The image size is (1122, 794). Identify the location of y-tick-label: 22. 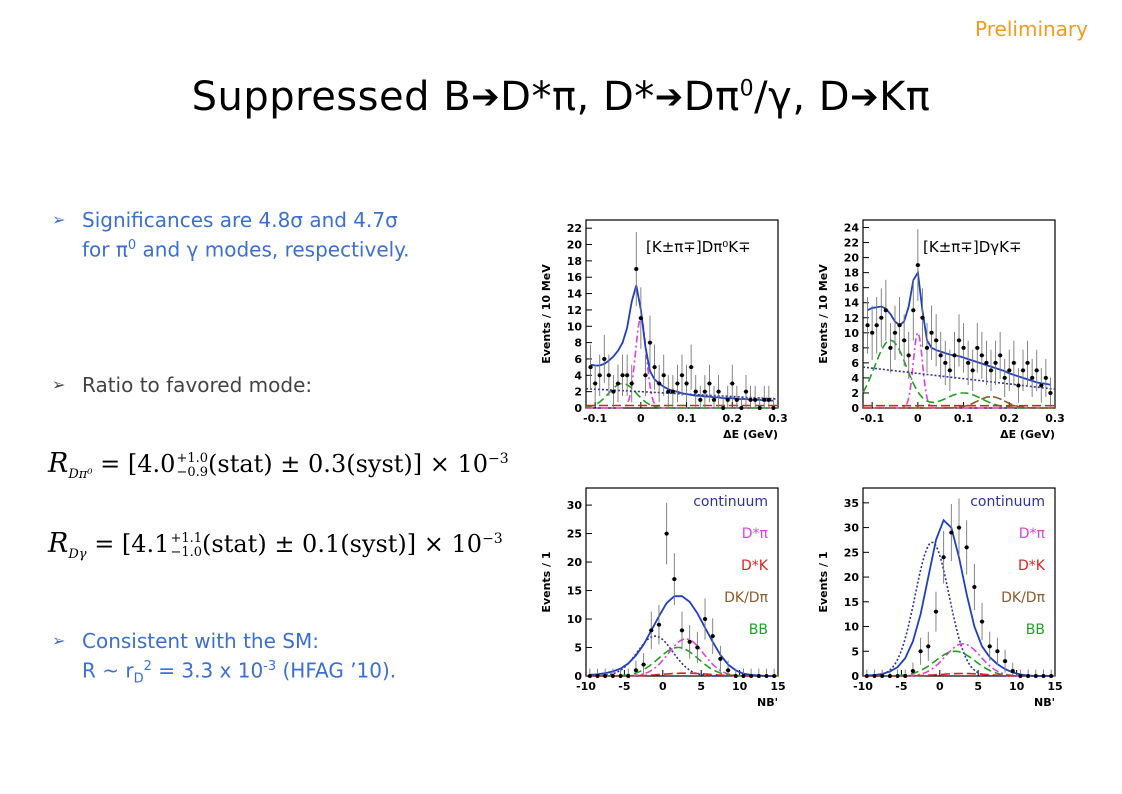
(851, 243).